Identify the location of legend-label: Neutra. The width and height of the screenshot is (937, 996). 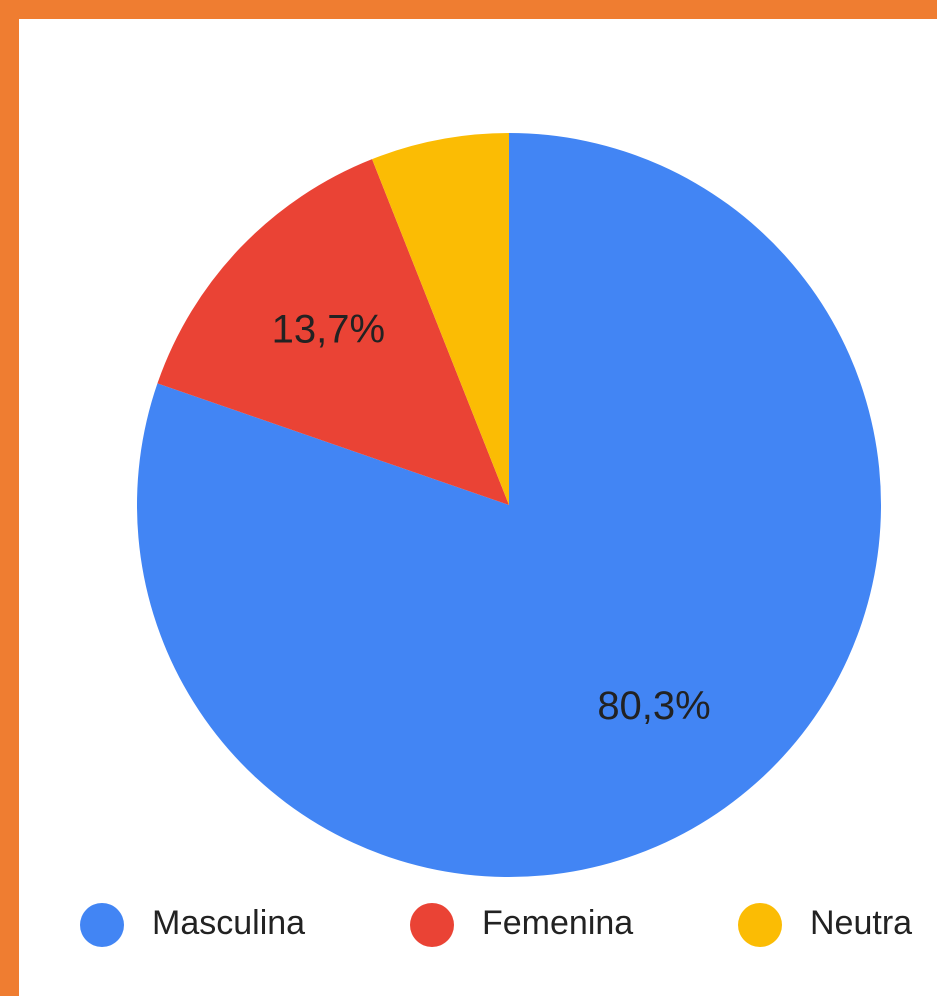
(861, 923).